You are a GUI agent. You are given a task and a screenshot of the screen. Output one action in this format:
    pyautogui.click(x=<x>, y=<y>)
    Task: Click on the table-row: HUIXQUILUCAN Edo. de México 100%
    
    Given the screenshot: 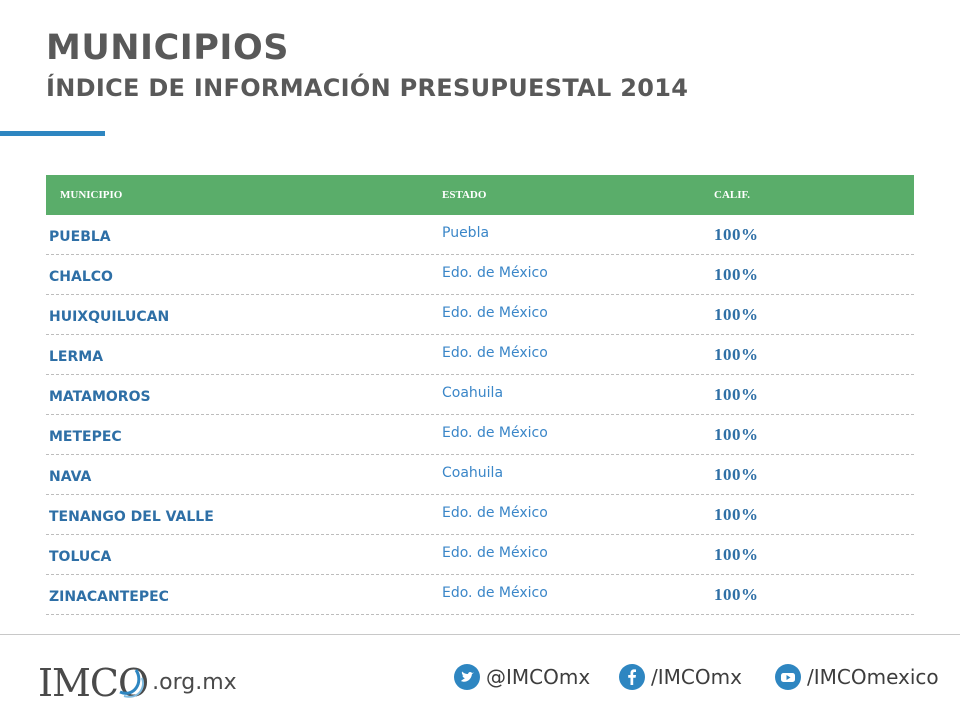 What is the action you would take?
    pyautogui.click(x=480, y=315)
    